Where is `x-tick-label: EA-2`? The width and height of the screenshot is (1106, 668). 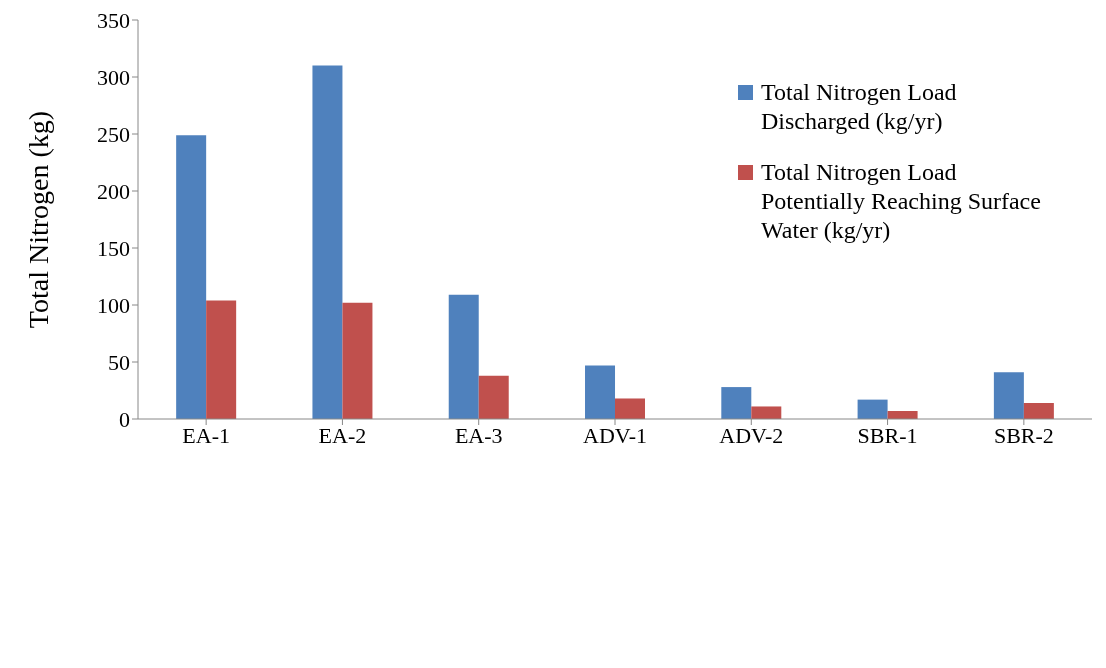
x-tick-label: EA-2 is located at coordinates (342, 435).